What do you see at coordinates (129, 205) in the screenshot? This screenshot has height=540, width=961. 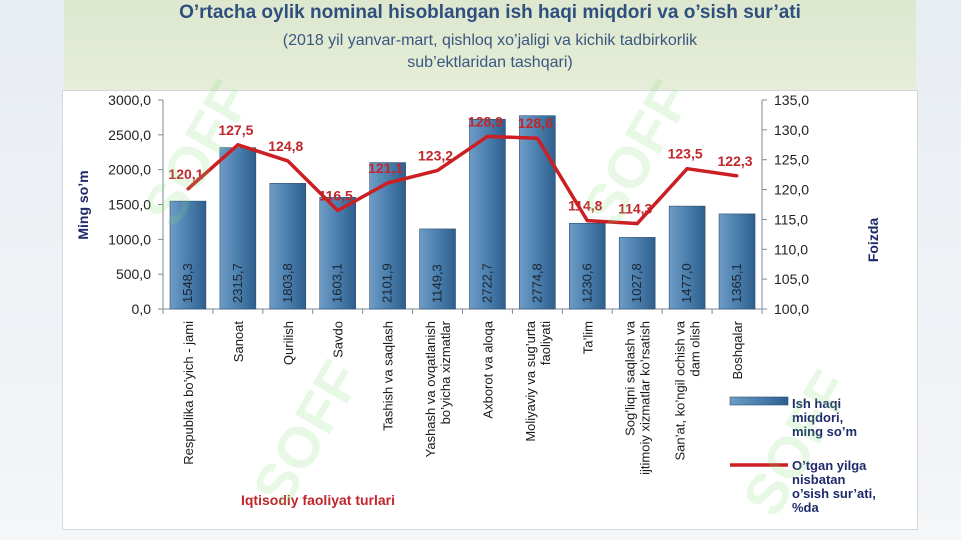 I see `y-tick-label: 1500,0` at bounding box center [129, 205].